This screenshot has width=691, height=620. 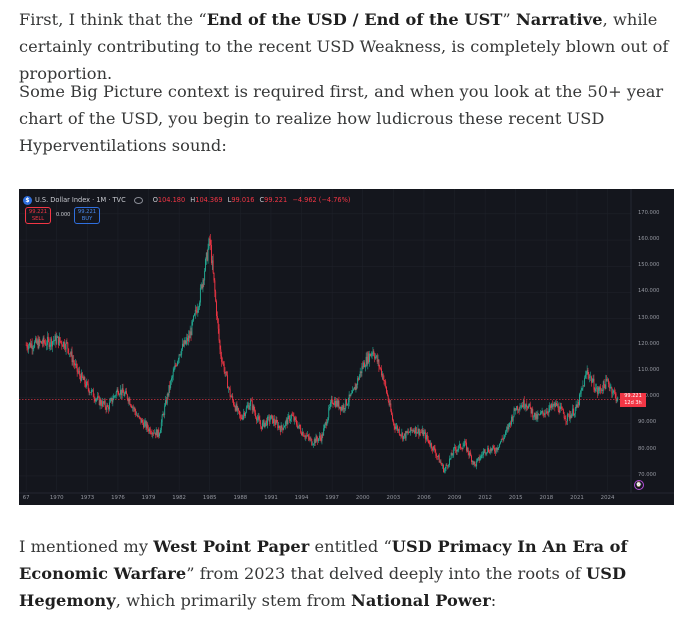 What do you see at coordinates (38, 212) in the screenshot?
I see `sell-price: 99.221` at bounding box center [38, 212].